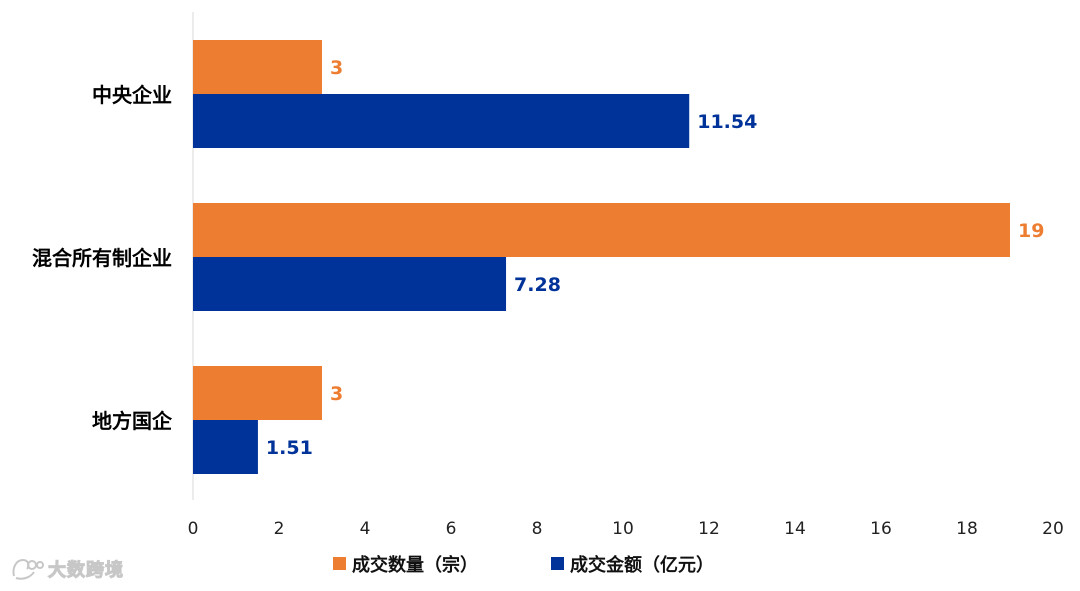 This screenshot has width=1080, height=591. I want to click on data-label-count-local: 3, so click(336, 394).